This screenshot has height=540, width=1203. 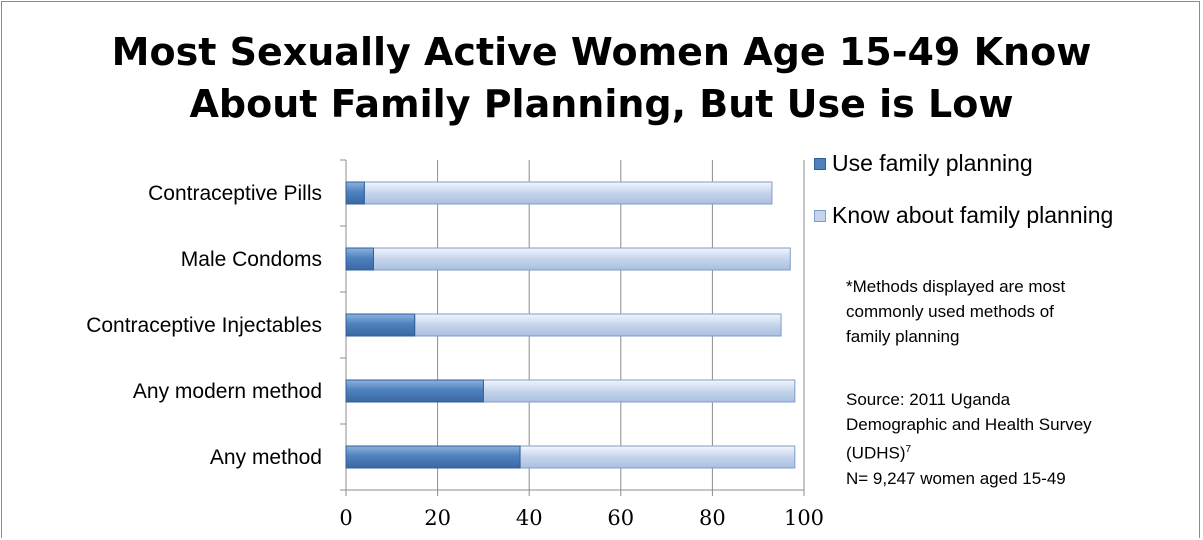 What do you see at coordinates (909, 449) in the screenshot?
I see `source-ref: 7` at bounding box center [909, 449].